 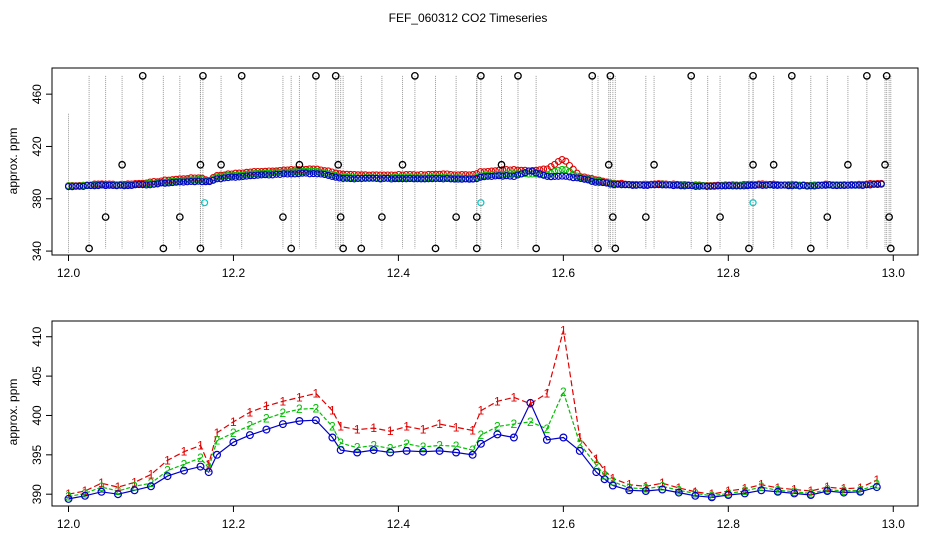 What do you see at coordinates (399, 524) in the screenshot?
I see `x-tick-label: 12.4` at bounding box center [399, 524].